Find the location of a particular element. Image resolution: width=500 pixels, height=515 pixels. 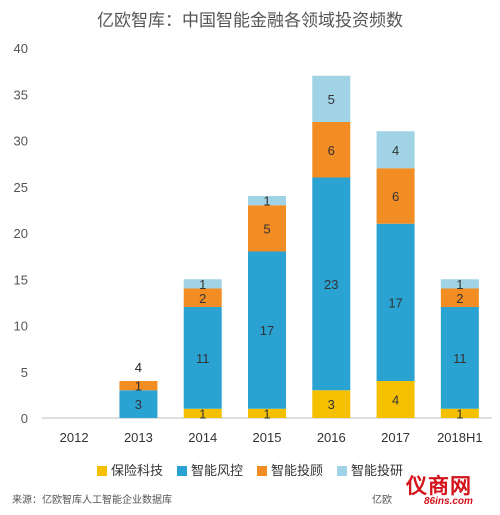

y-tick-label: 5 is located at coordinates (24, 372).